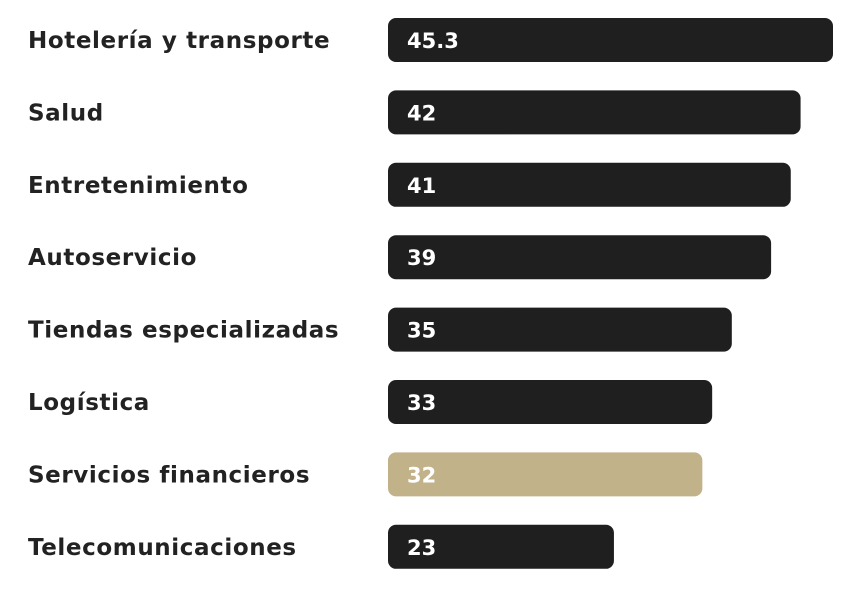 The width and height of the screenshot is (855, 607). I want to click on bar-row: Salud 42, so click(414, 112).